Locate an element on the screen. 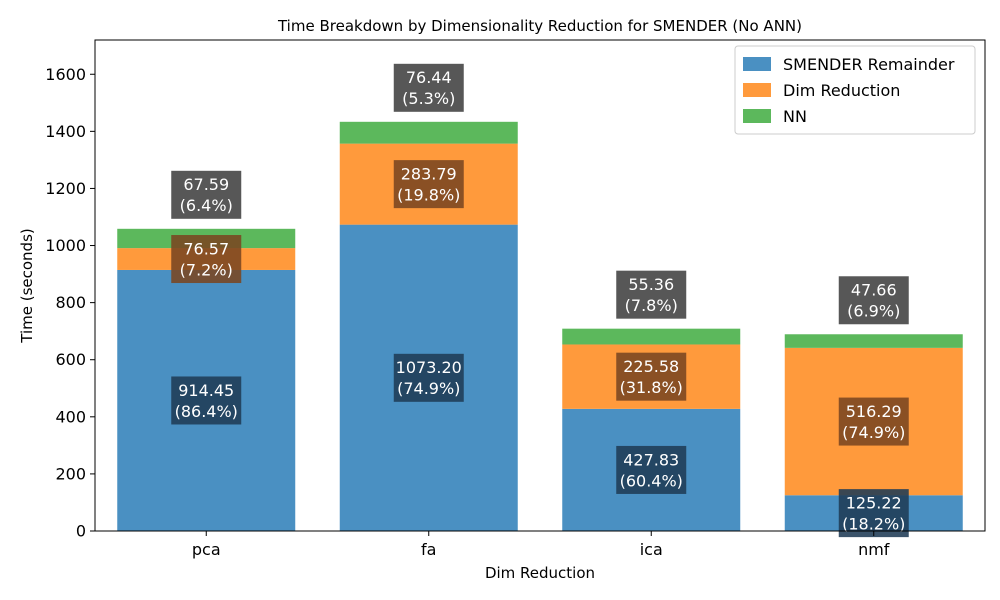  data-label-nmf-0: 125.22 (18.2%) is located at coordinates (873, 513).